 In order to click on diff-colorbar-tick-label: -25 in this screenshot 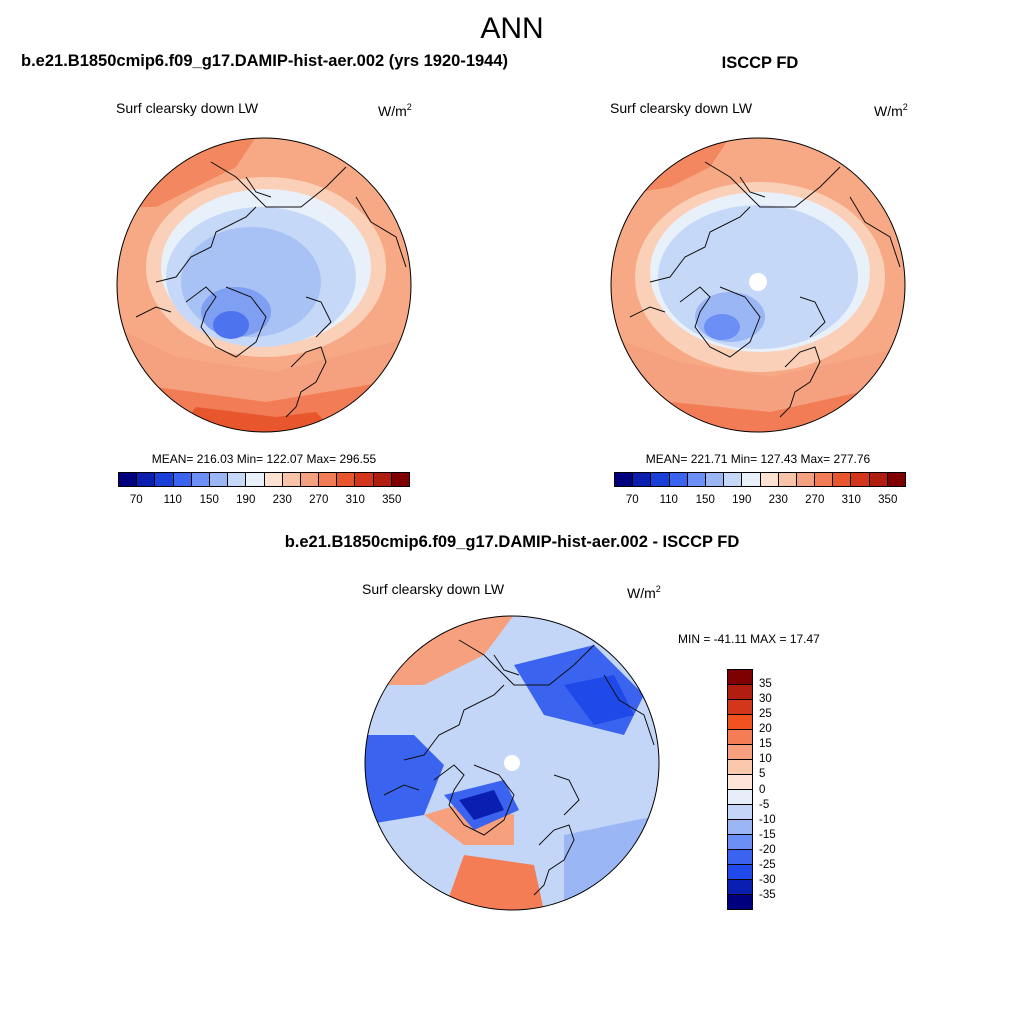, I will do `click(767, 864)`.